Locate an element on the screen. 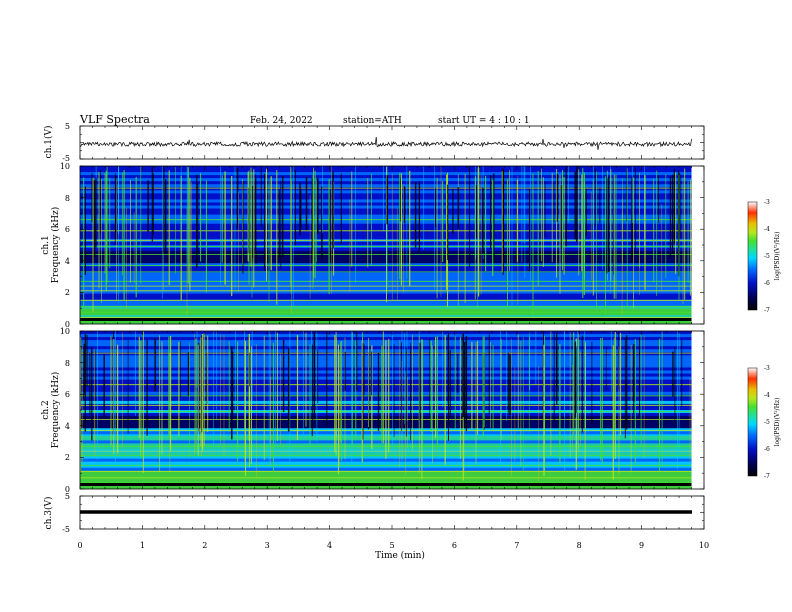 This screenshot has height=612, width=792. ch2-cb-tick-m5: -5 is located at coordinates (767, 422).